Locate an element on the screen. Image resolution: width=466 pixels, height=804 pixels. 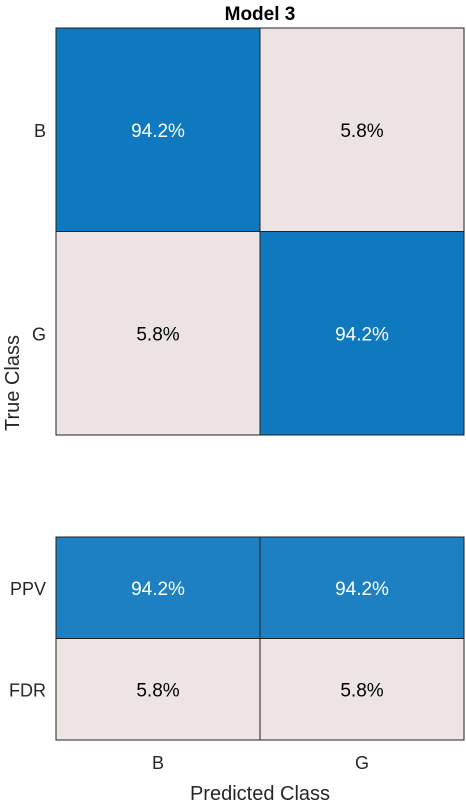
matrix-cell-g-g is located at coordinates (362, 333).